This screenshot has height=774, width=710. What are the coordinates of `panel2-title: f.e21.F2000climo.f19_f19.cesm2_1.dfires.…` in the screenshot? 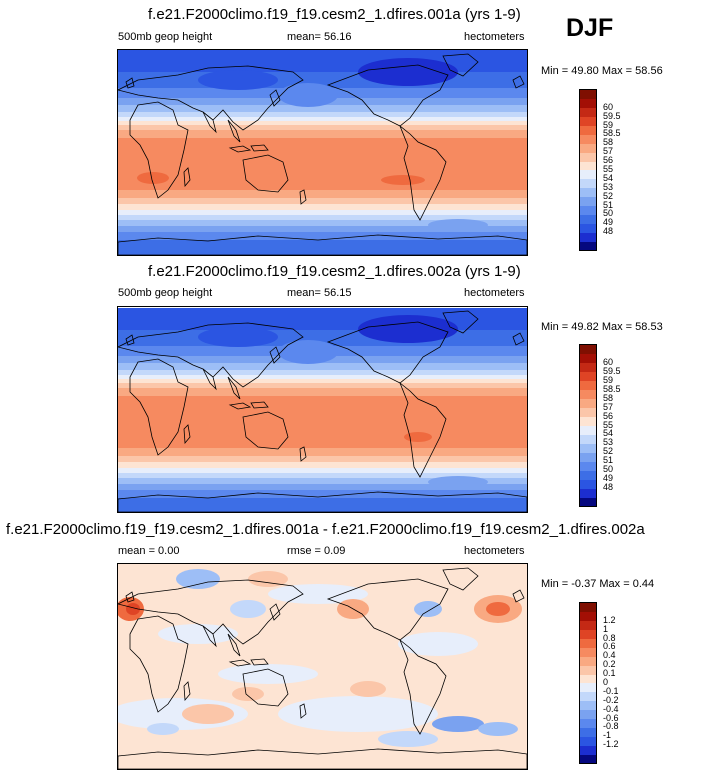 It's located at (334, 271).